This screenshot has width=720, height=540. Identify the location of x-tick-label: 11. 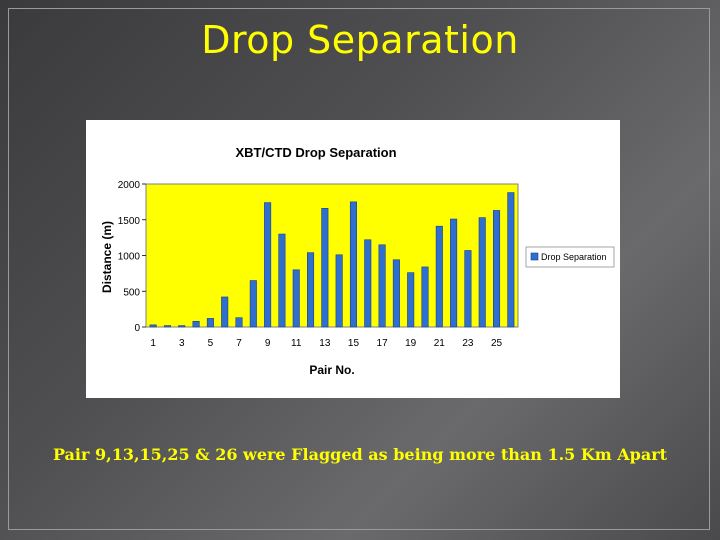
(296, 343).